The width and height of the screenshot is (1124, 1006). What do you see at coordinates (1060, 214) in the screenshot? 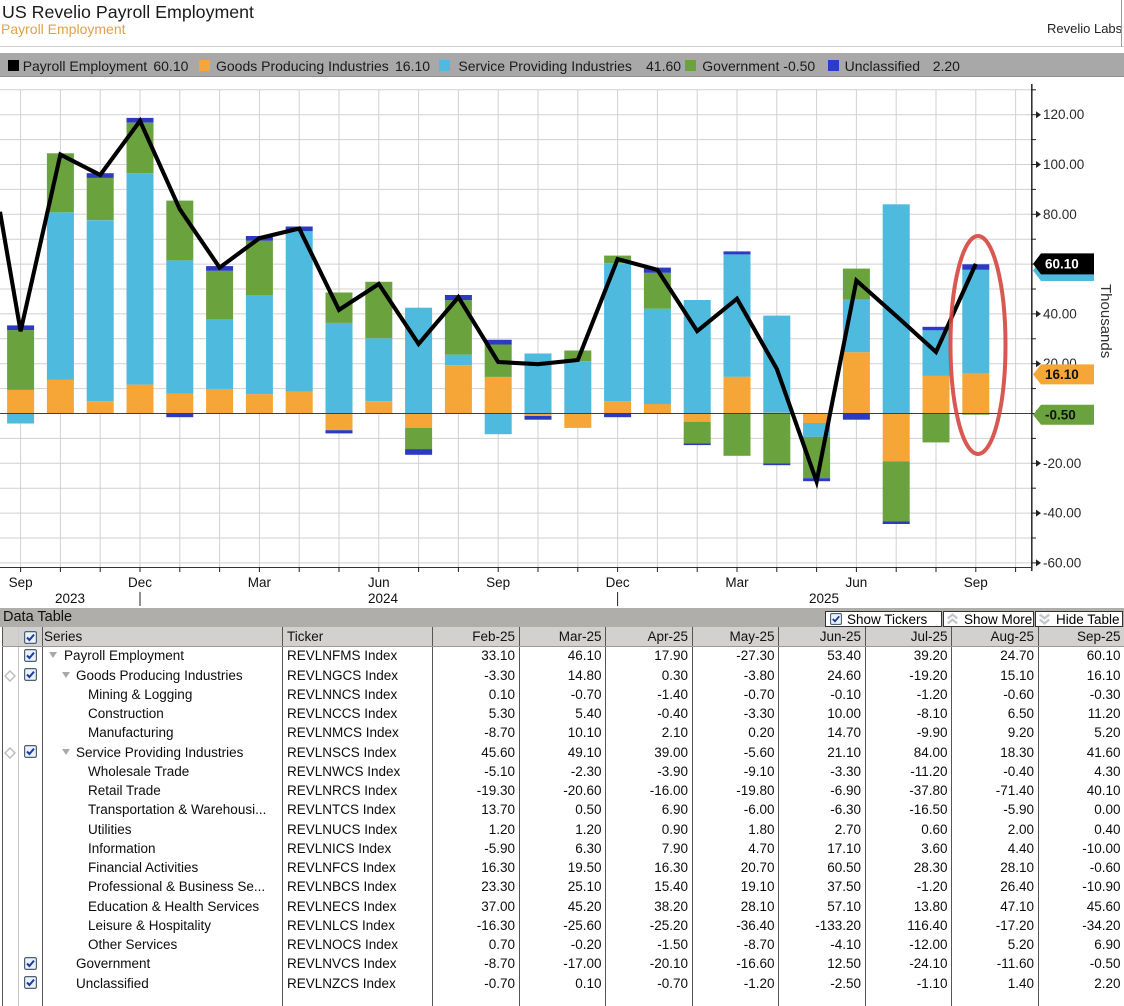
I see `svg-text: 80.00` at bounding box center [1060, 214].